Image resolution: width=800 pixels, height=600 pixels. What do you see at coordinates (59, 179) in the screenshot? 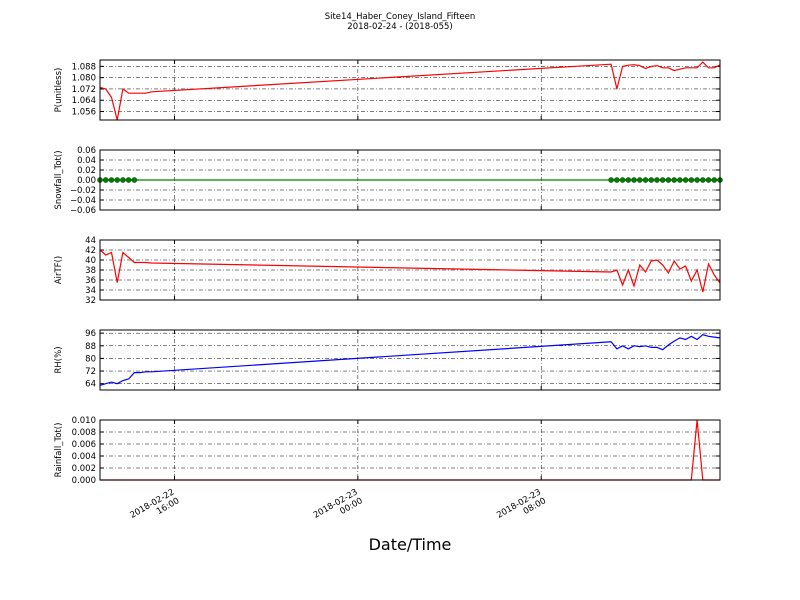
I see `y-axis-label: Snowfall_Tot()` at bounding box center [59, 179].